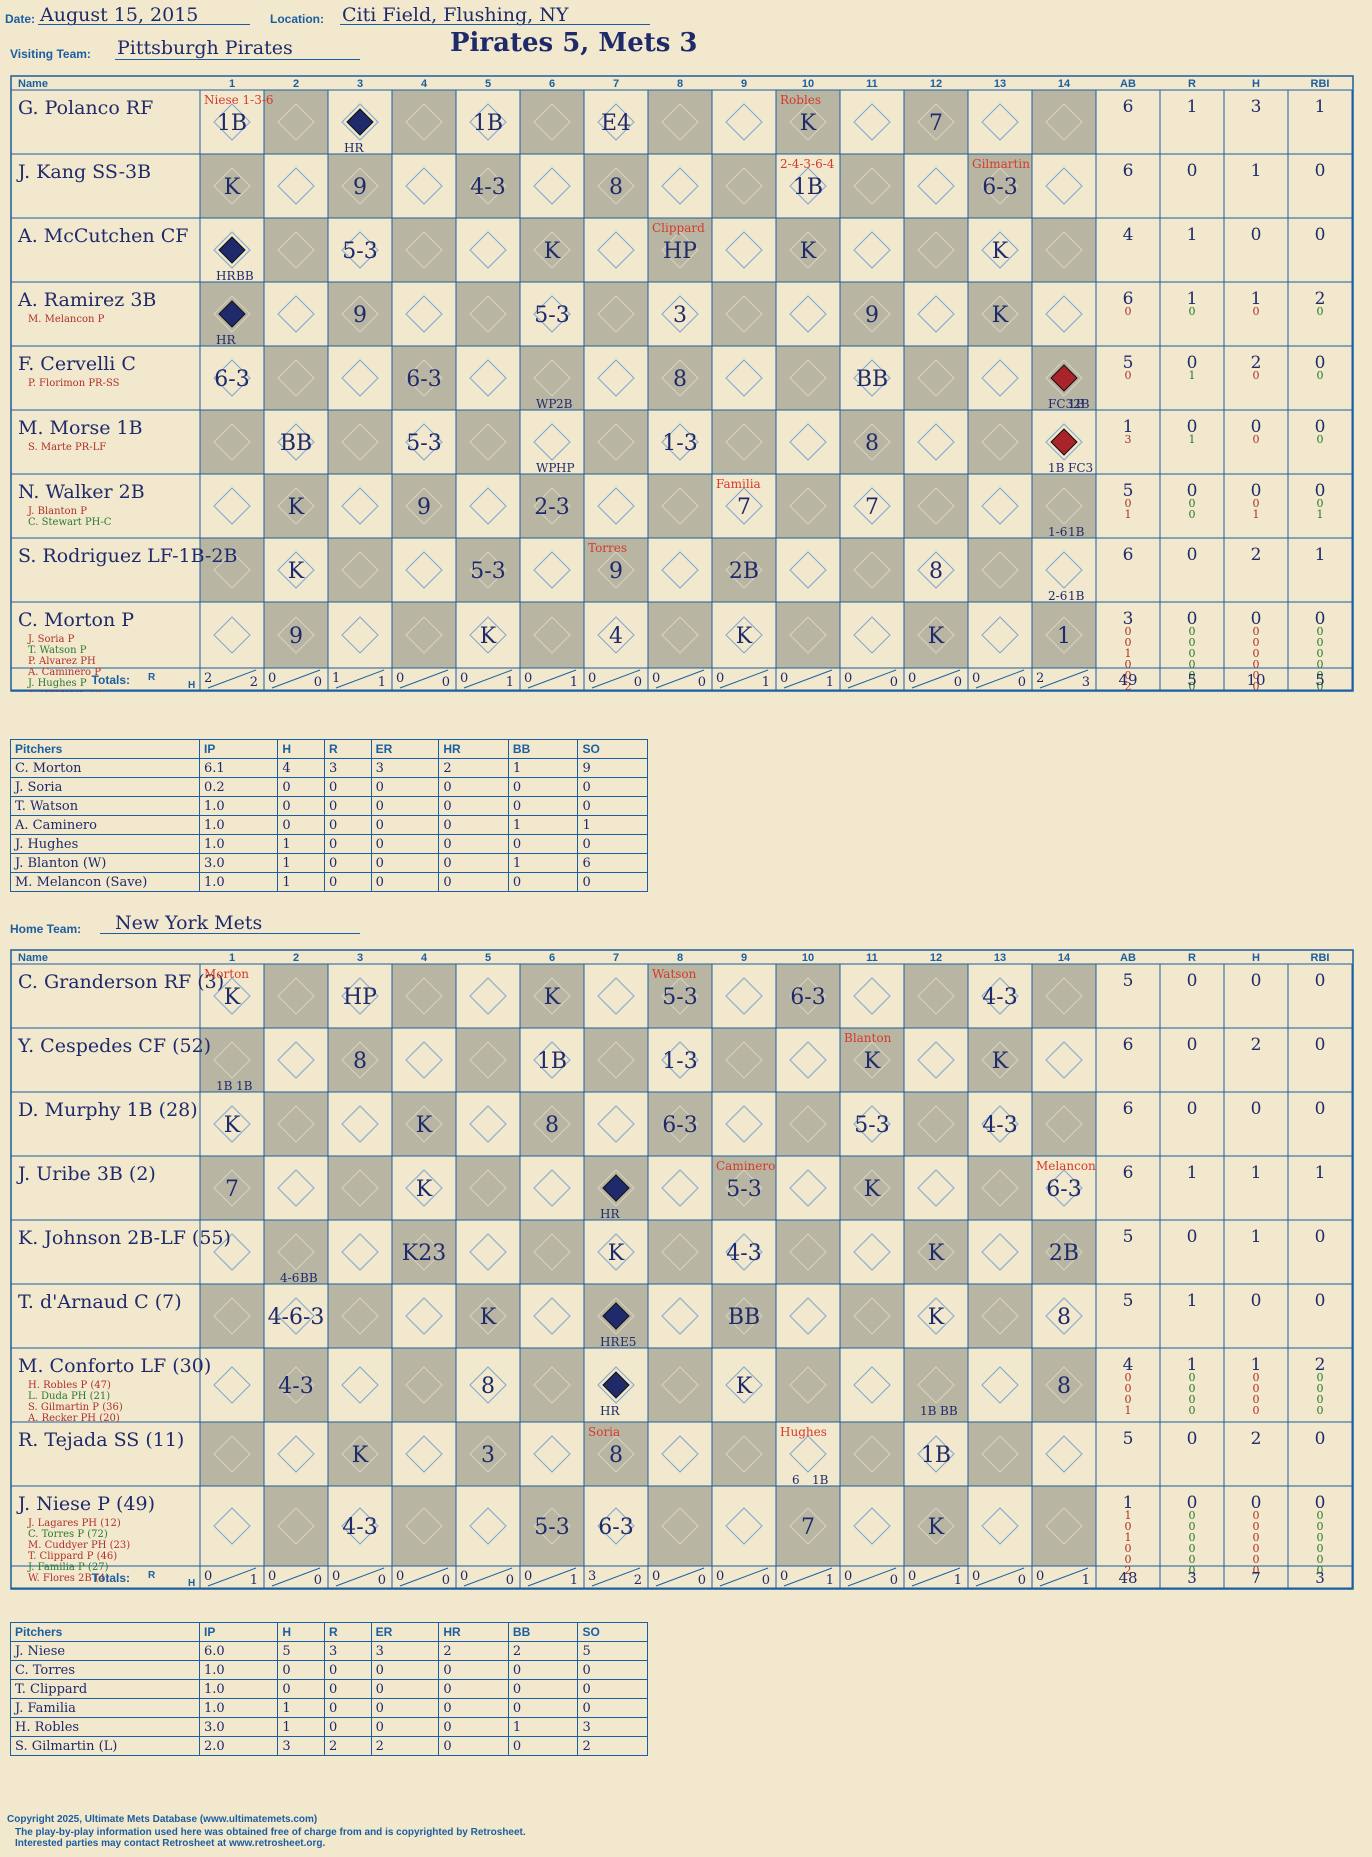 This screenshot has width=1372, height=1857. What do you see at coordinates (612, 768) in the screenshot?
I see `pitcher-stat: 9` at bounding box center [612, 768].